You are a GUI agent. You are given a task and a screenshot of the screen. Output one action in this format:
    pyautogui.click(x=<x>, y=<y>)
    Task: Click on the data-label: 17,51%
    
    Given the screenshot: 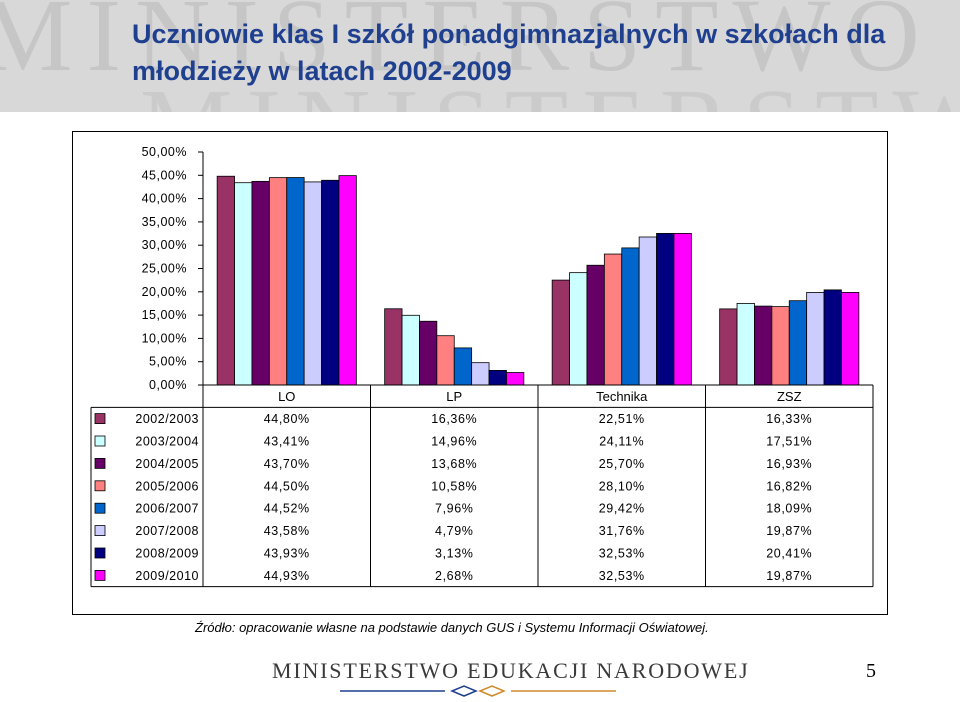 What is the action you would take?
    pyautogui.click(x=789, y=442)
    